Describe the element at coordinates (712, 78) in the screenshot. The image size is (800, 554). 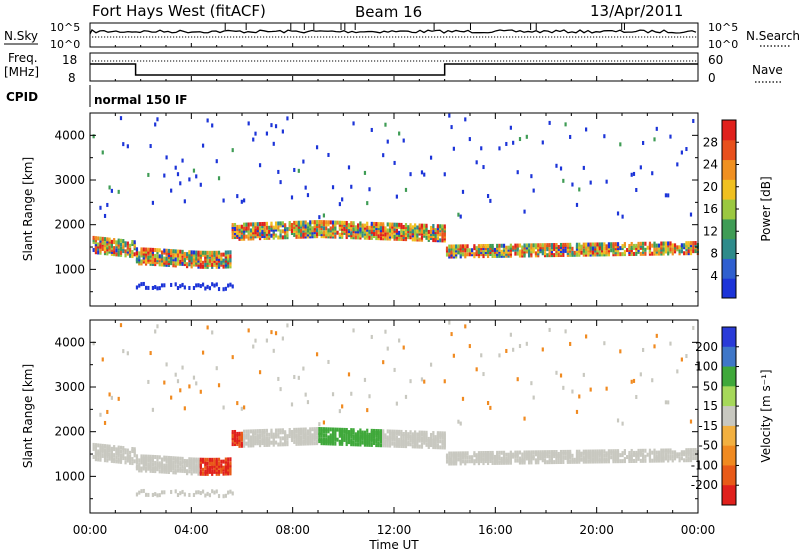
I see `nave-bottom-tick: 0` at that location.